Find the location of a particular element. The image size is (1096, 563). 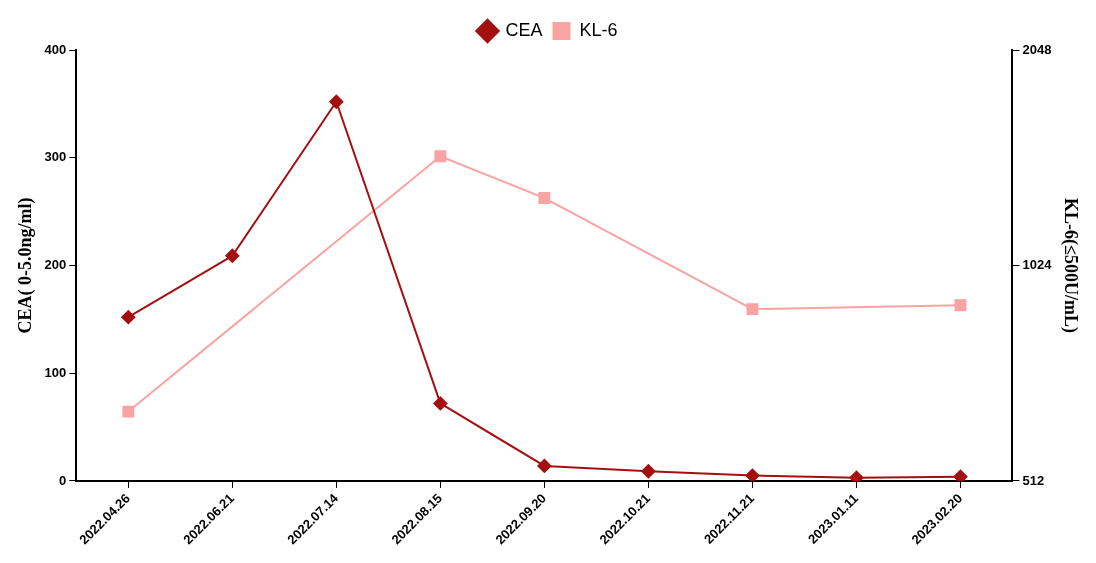

y-tick-label: 300 is located at coordinates (55, 157).